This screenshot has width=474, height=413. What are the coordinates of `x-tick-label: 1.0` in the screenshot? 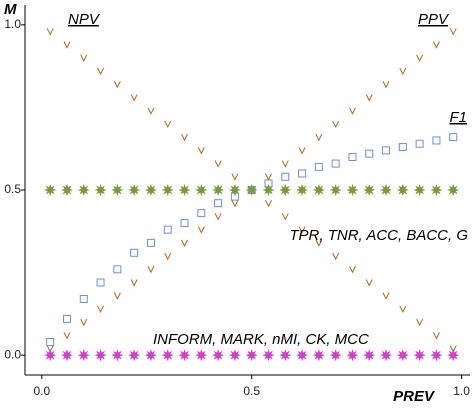 It's located at (461, 391).